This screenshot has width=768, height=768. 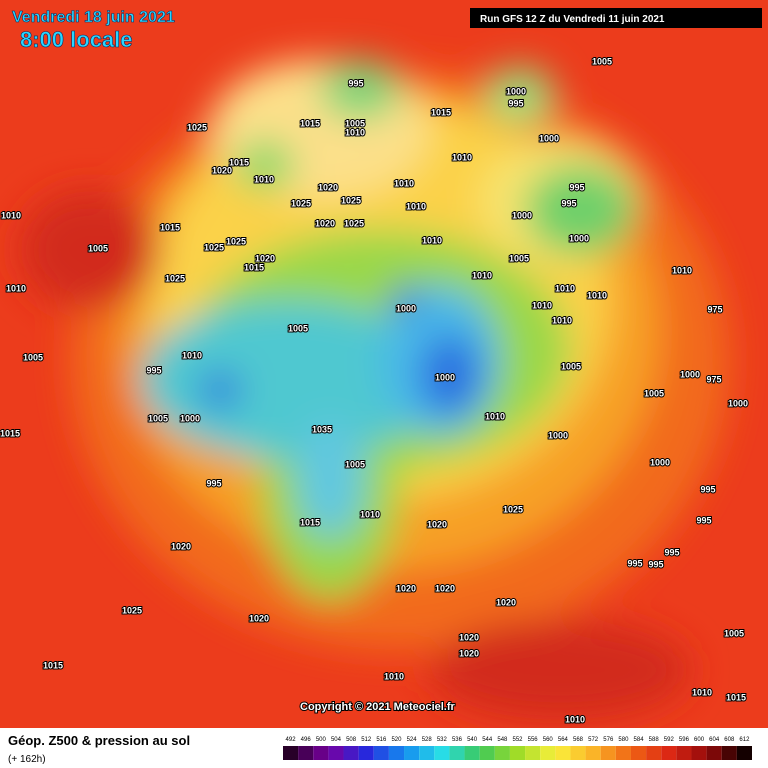 I want to click on scale-label: 492, so click(x=291, y=740).